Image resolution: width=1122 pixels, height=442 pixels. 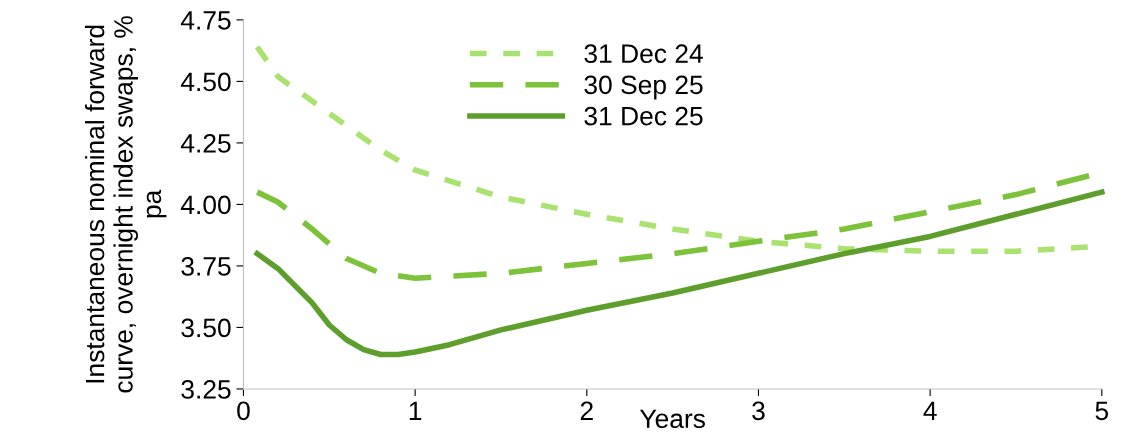 I want to click on legend-label: 30 Sep 25, so click(x=643, y=87).